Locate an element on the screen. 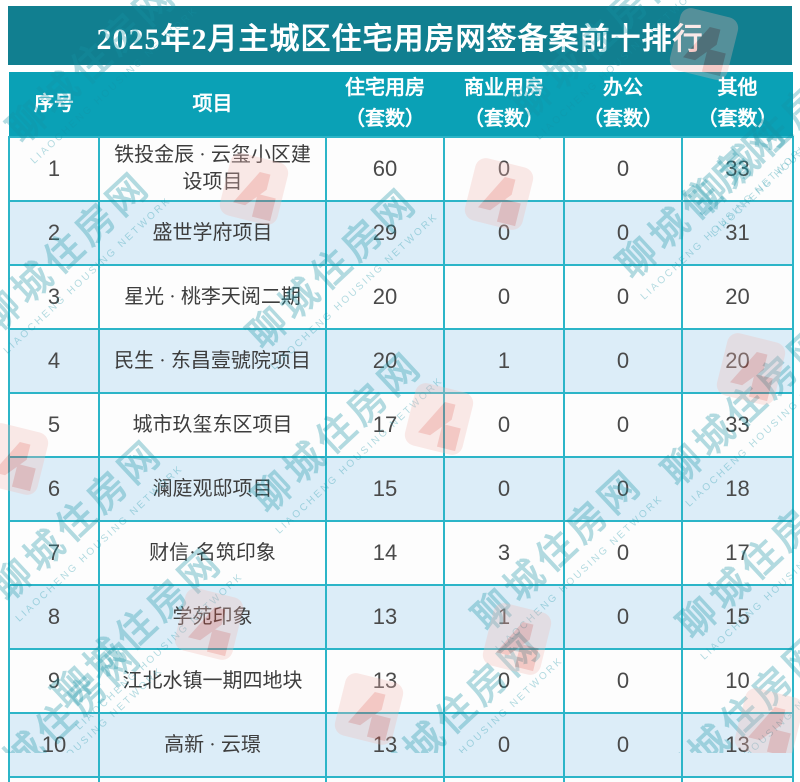 This screenshot has width=800, height=782. cell-commercial: 3 is located at coordinates (504, 553).